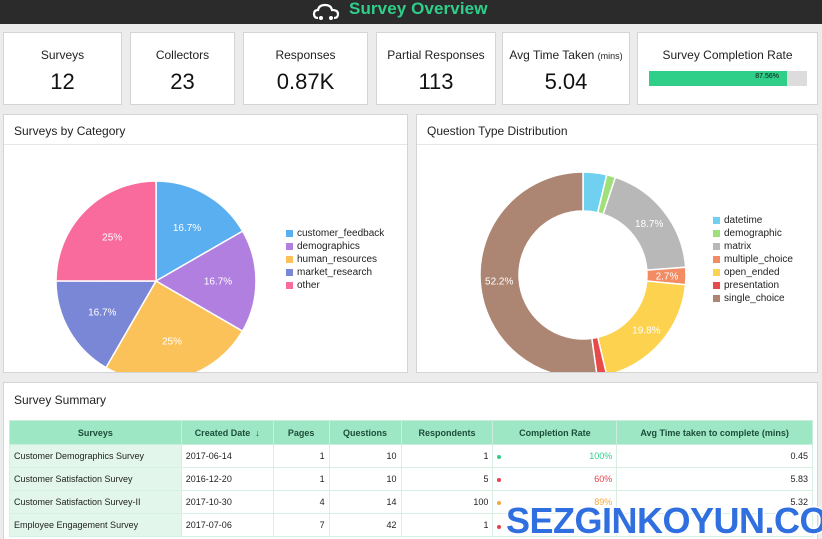 Image resolution: width=822 pixels, height=539 pixels. Describe the element at coordinates (641, 326) in the screenshot. I see `slice-open_ended` at that location.